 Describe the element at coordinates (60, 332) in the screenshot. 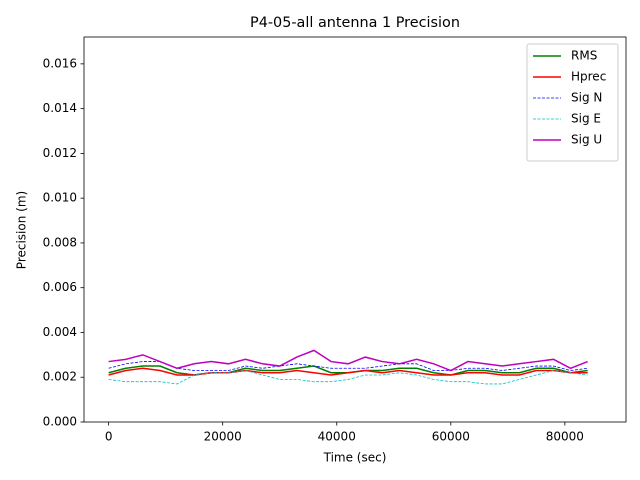

I see `y-tick-label: 0.004` at that location.